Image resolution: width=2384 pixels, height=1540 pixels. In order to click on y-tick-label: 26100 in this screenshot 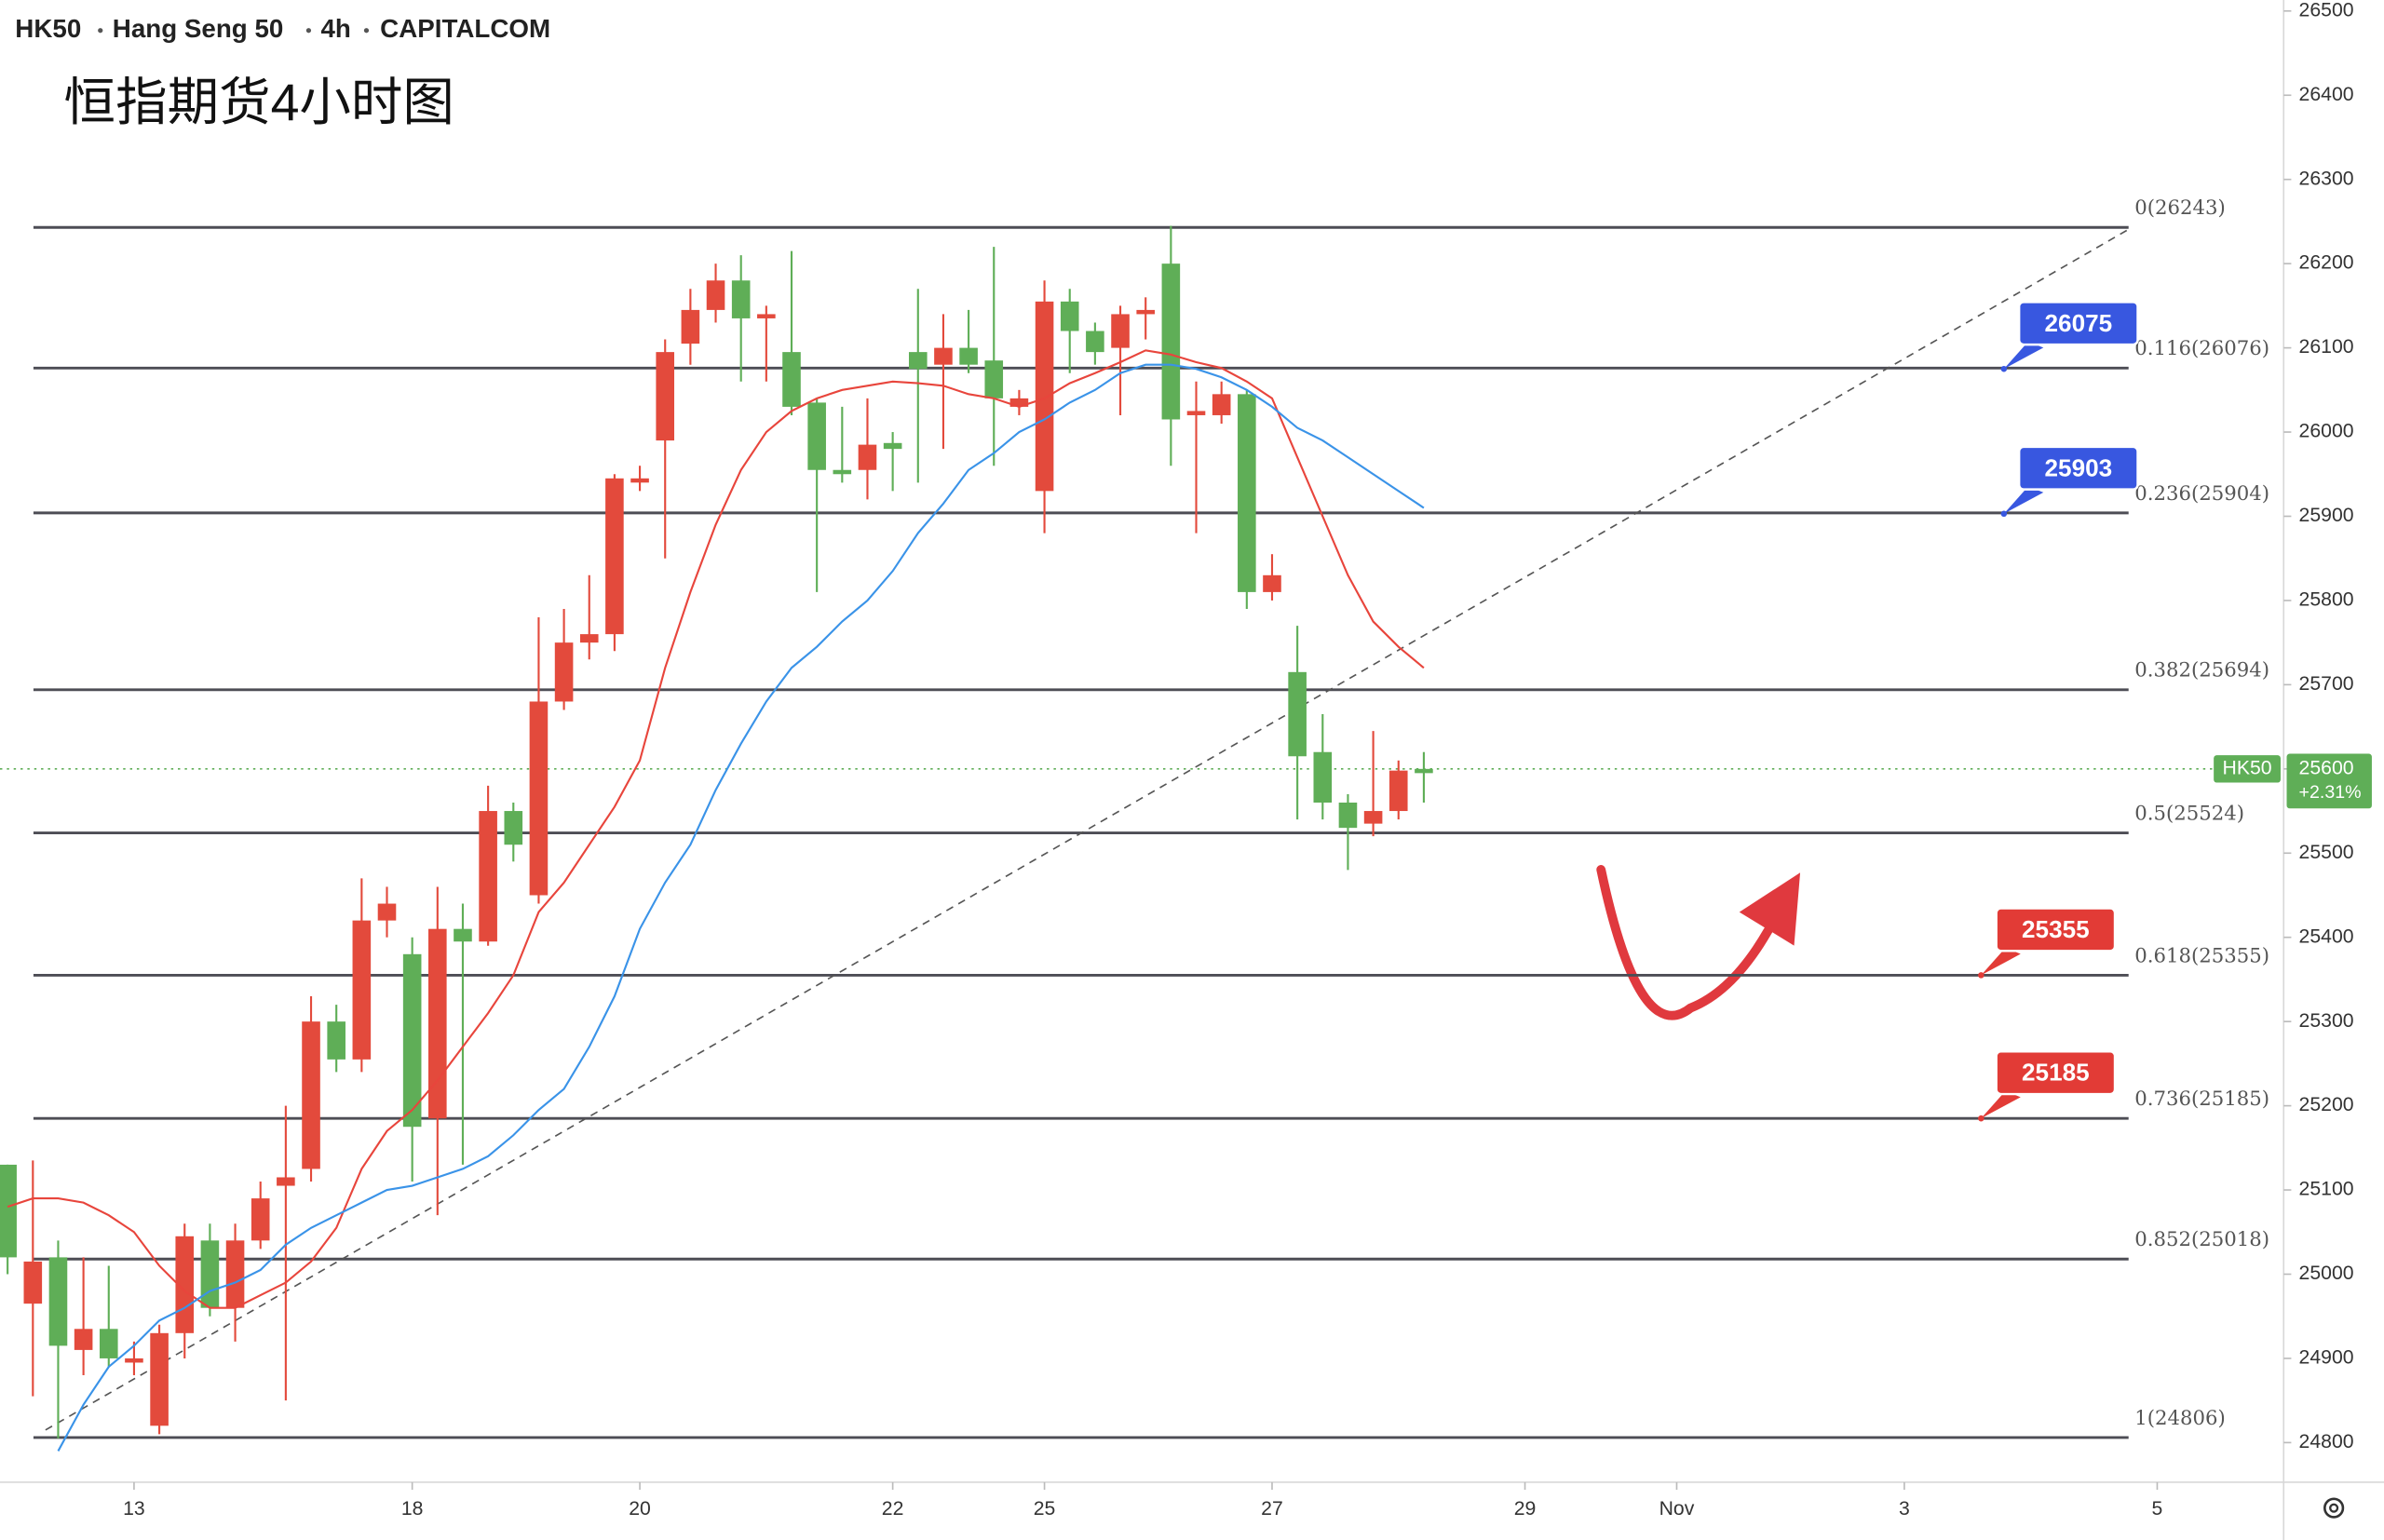, I will do `click(2326, 347)`.